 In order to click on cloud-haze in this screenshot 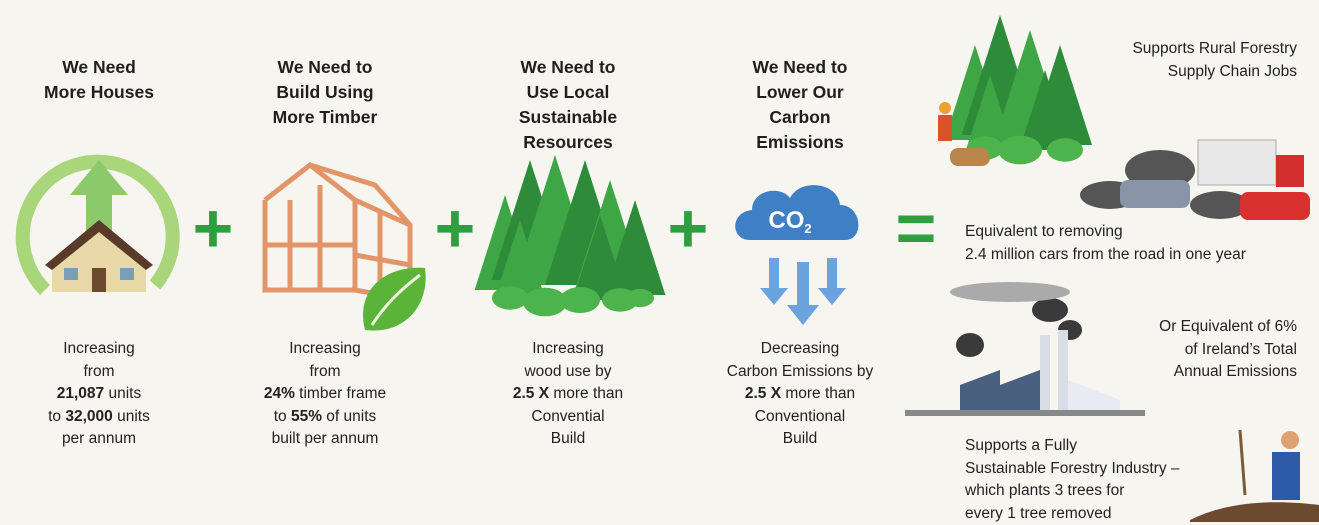, I will do `click(1010, 292)`.